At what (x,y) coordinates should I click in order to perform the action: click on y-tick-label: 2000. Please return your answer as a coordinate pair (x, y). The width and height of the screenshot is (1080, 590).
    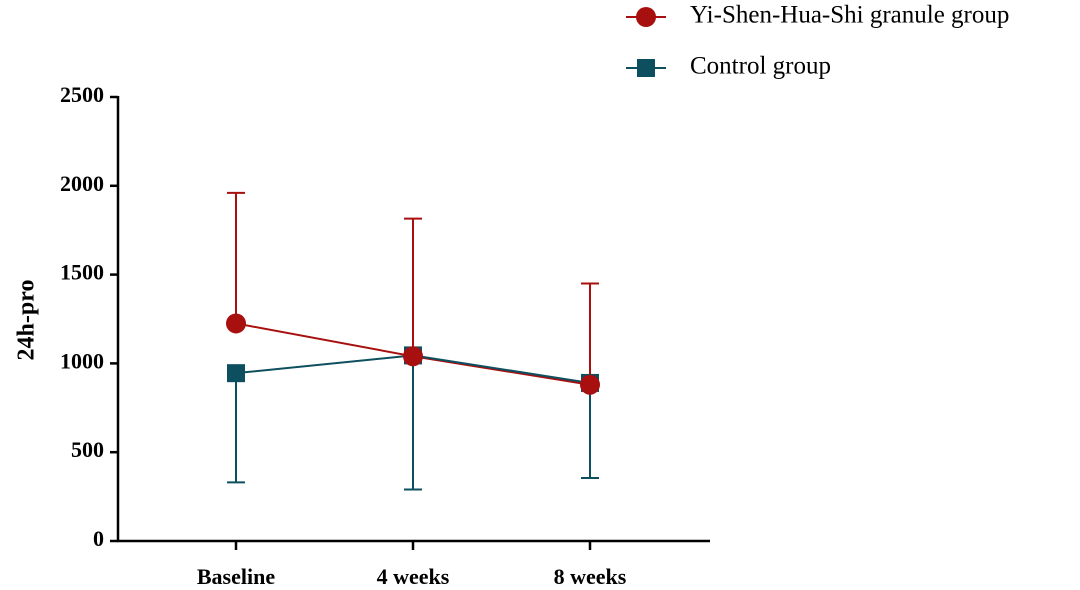
    Looking at the image, I should click on (82, 183).